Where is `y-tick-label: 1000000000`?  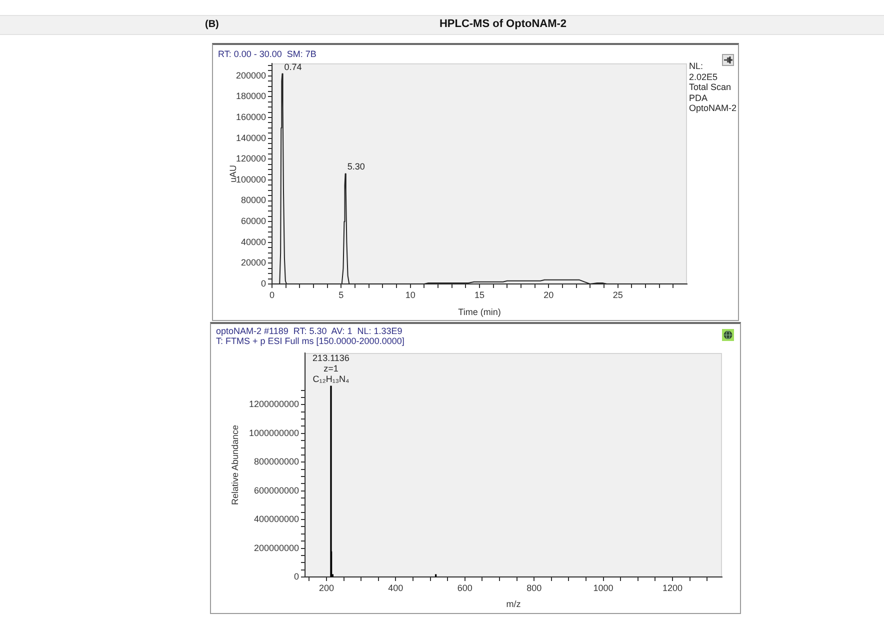
y-tick-label: 1000000000 is located at coordinates (273, 433).